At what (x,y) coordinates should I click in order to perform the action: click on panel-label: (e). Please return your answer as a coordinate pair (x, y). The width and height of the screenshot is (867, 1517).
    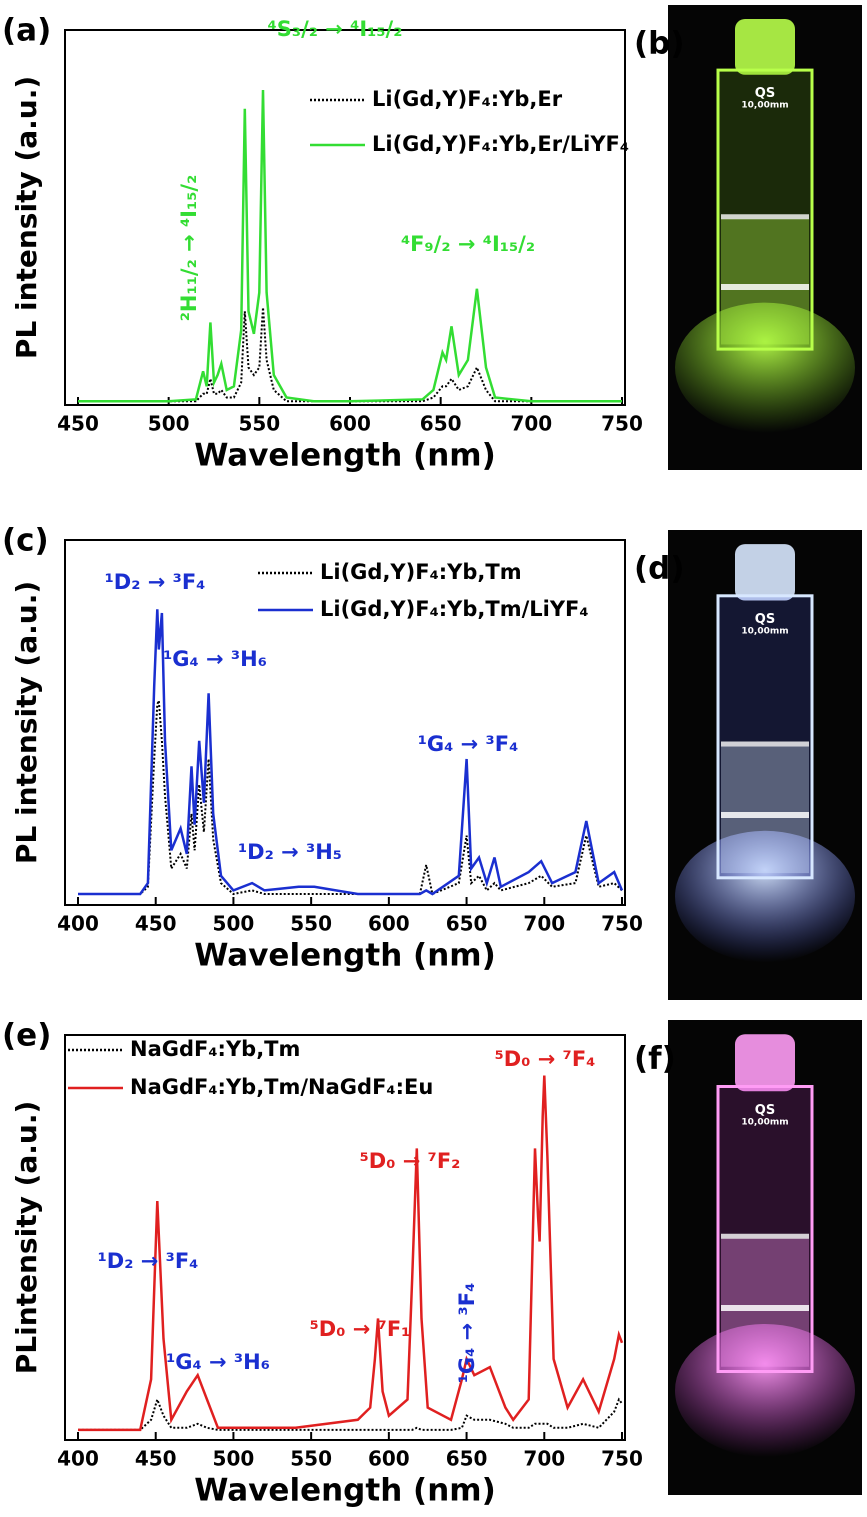
    Looking at the image, I should click on (26, 1036).